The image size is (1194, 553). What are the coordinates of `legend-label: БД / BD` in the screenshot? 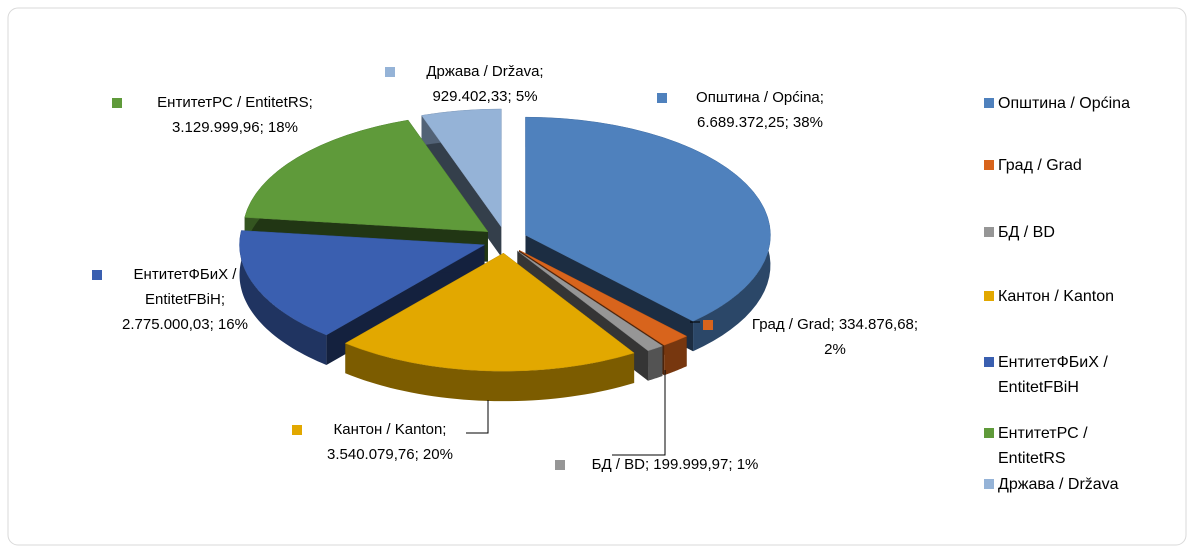 It's located at (1026, 232).